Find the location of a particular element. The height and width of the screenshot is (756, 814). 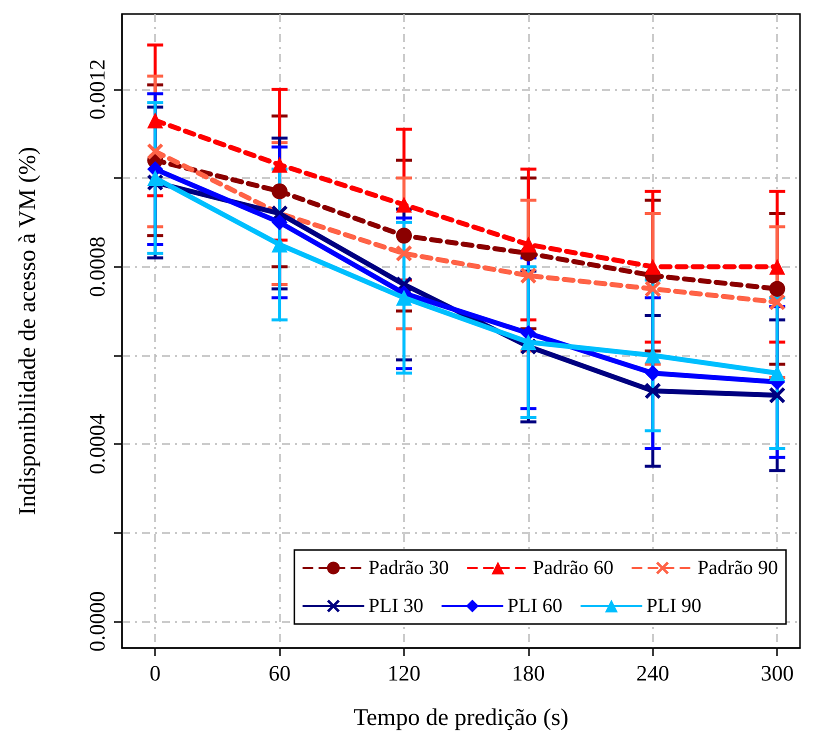

legend-label: Padrão 60 is located at coordinates (573, 568).